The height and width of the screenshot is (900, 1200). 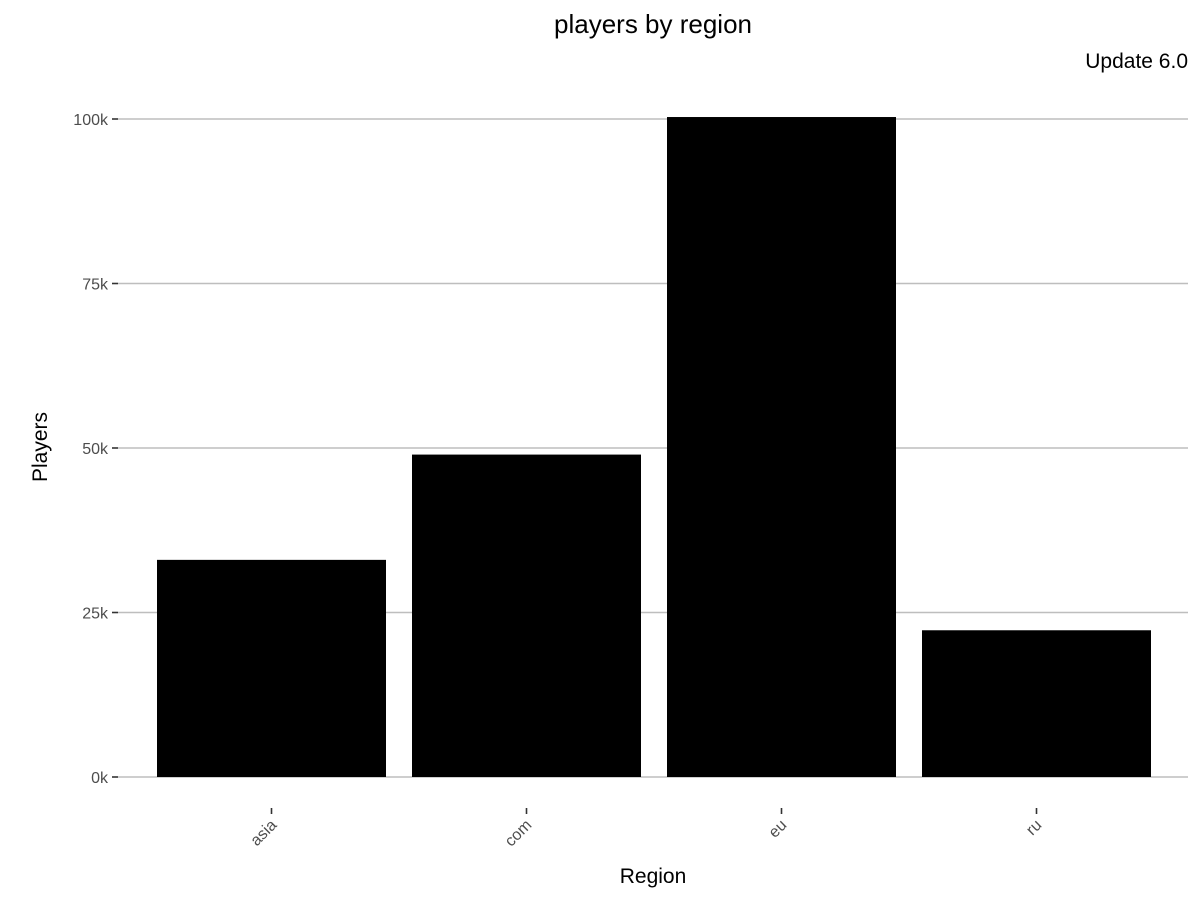 I want to click on y-axis: 0k 25k 50k 75k 100k, so click(x=95, y=449).